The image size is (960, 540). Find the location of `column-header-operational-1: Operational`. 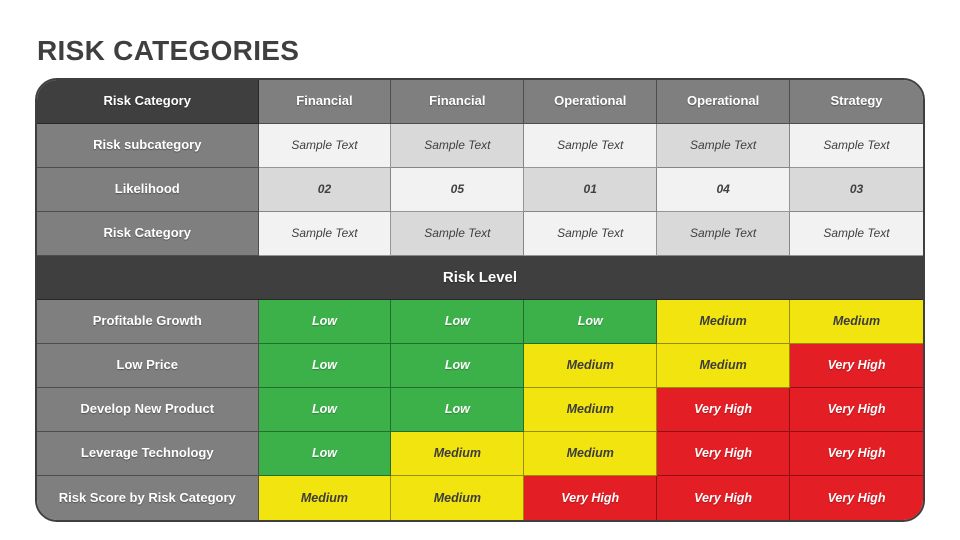

column-header-operational-1: Operational is located at coordinates (591, 102).